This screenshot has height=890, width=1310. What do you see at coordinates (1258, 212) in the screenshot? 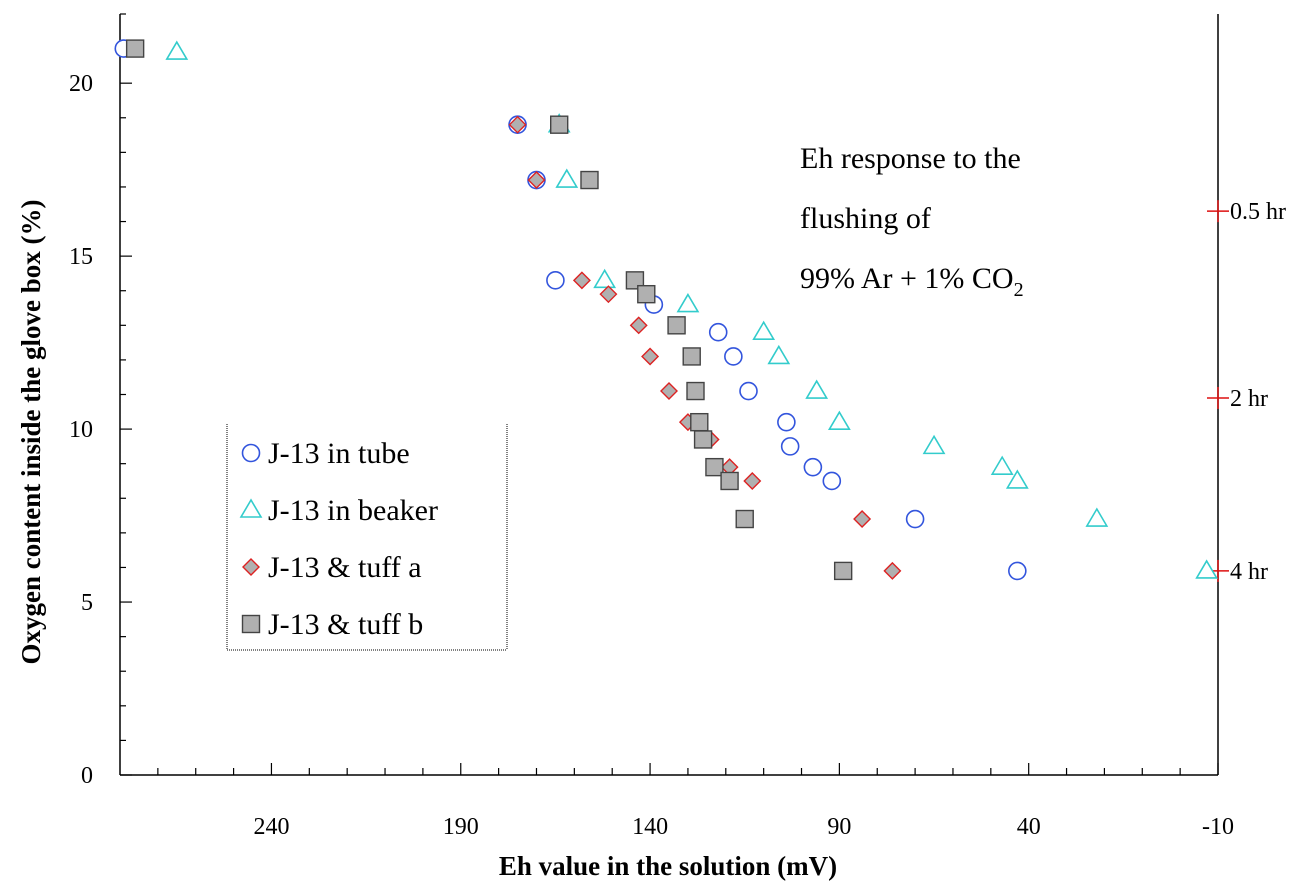
I see `time-marker-label: 0.5 hr` at bounding box center [1258, 212].